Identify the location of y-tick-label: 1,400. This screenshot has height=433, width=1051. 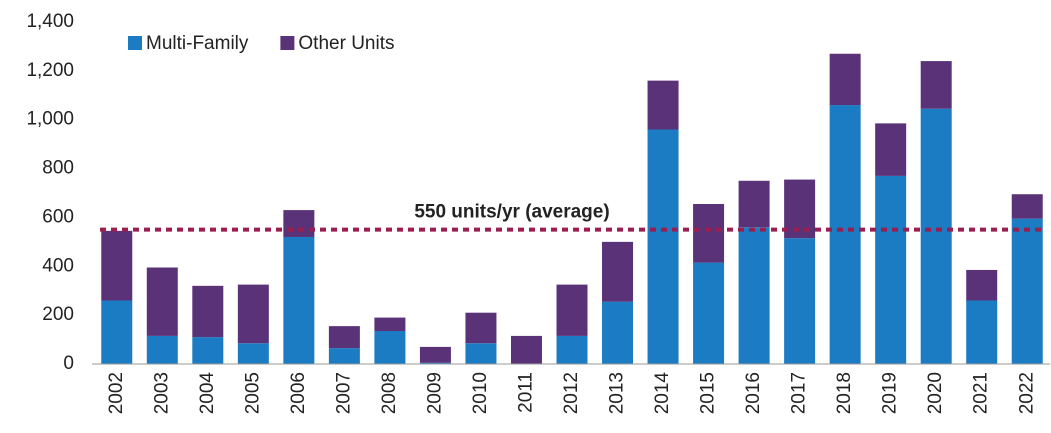
(50, 21).